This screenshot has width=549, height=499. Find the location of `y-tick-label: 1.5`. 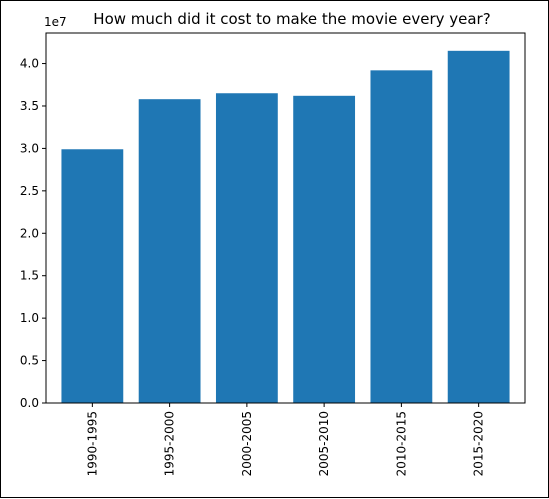

y-tick-label: 1.5 is located at coordinates (29, 276).